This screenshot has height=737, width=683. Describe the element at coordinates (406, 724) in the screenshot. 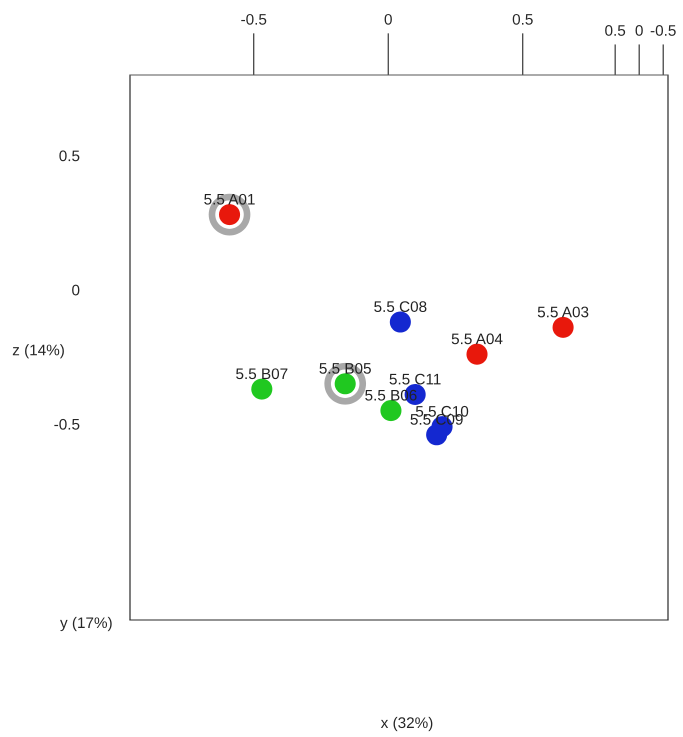

I see `text: x (32%)` at that location.